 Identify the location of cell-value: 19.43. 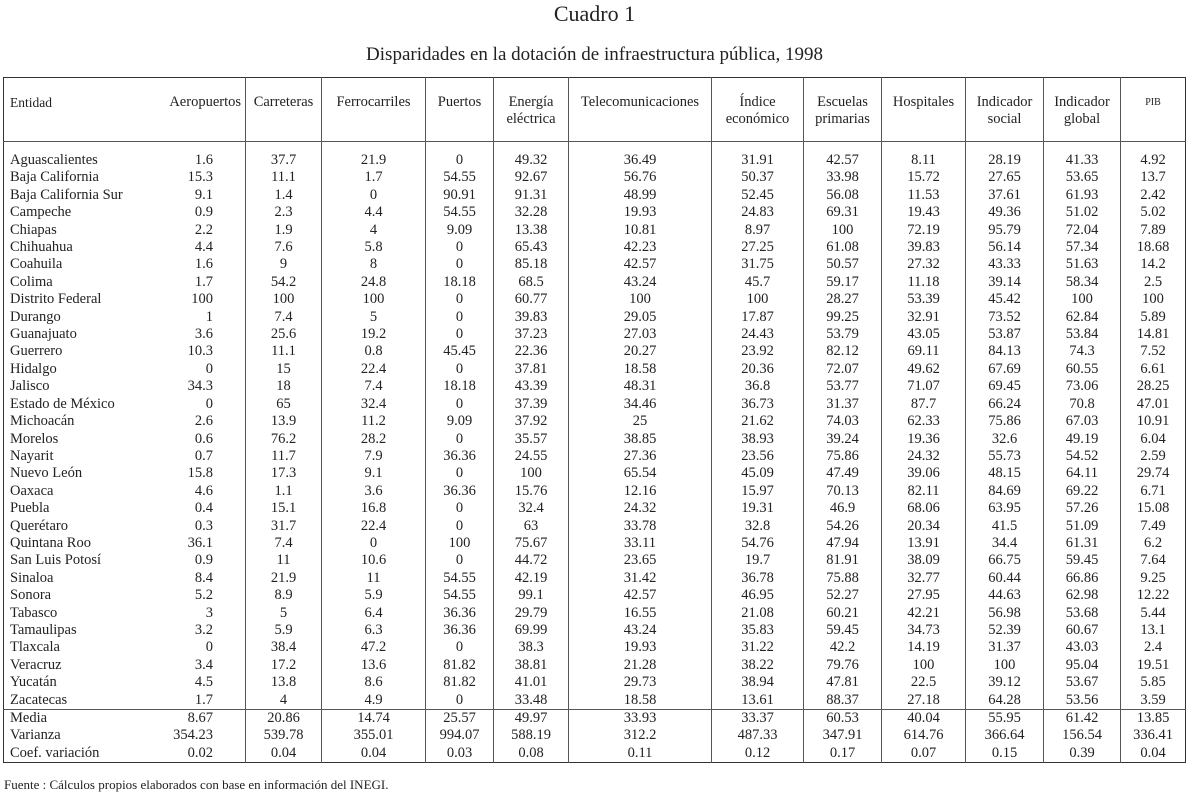
(923, 213).